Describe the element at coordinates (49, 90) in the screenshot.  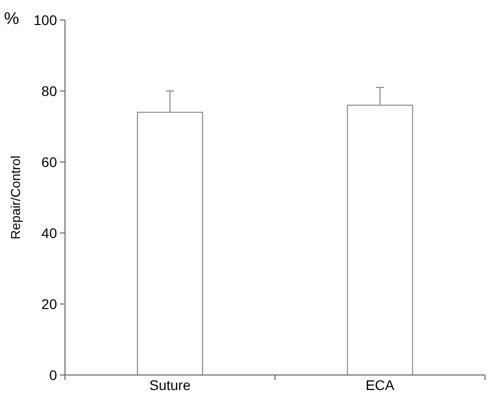
I see `y-tick-label: 80` at that location.